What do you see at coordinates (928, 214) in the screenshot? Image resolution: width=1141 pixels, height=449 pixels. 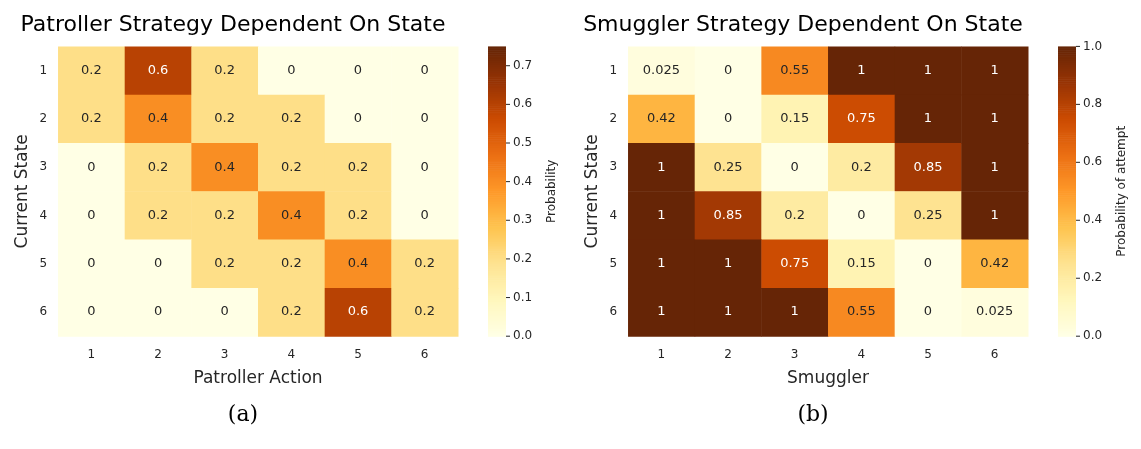 I see `data-label: 0.25` at bounding box center [928, 214].